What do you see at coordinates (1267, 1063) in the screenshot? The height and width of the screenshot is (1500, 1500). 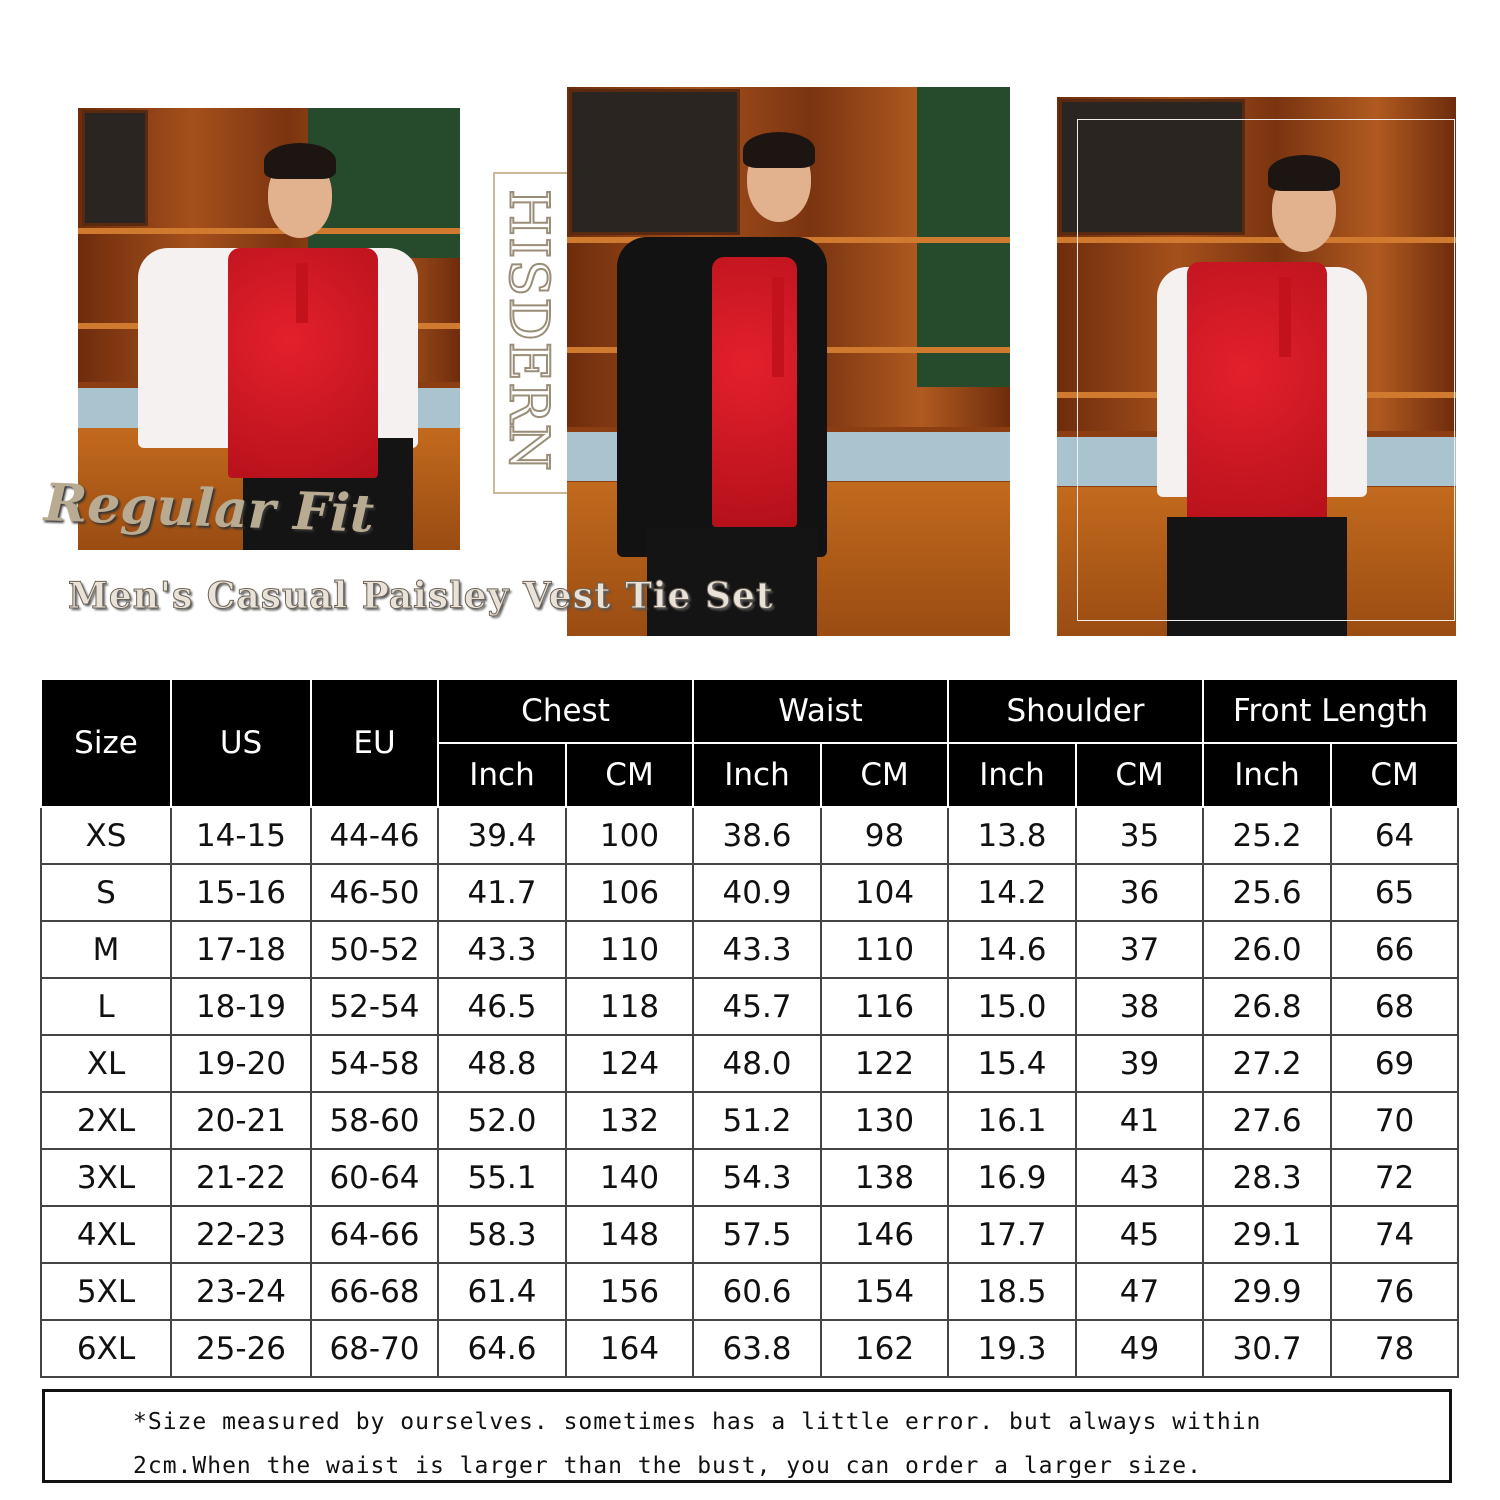 I see `cell-front-length-inch: 27.2` at bounding box center [1267, 1063].